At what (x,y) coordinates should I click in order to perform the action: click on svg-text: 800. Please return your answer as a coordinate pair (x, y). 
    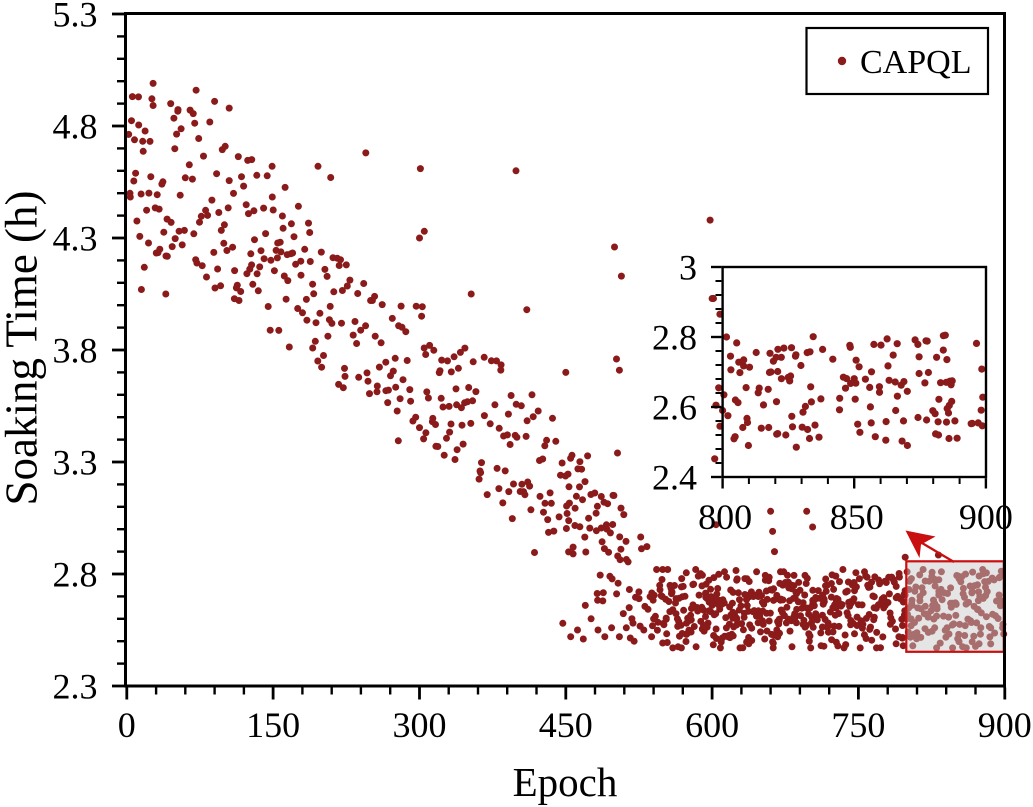
    Looking at the image, I should click on (725, 517).